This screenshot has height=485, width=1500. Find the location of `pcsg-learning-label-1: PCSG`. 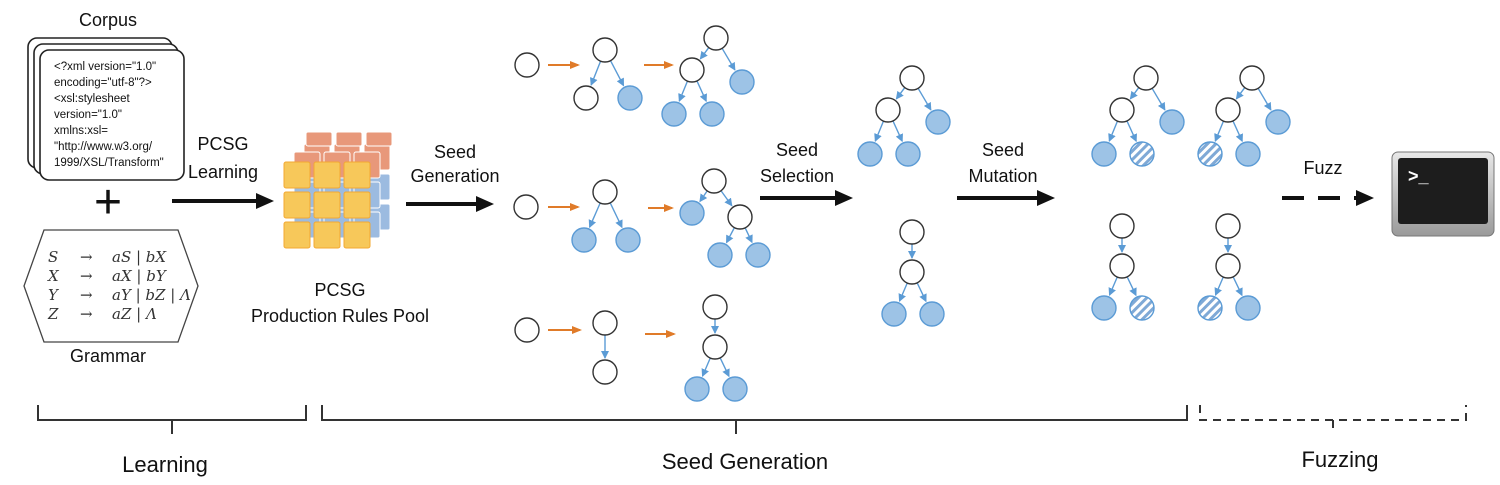

pcsg-learning-label-1: PCSG is located at coordinates (222, 144).